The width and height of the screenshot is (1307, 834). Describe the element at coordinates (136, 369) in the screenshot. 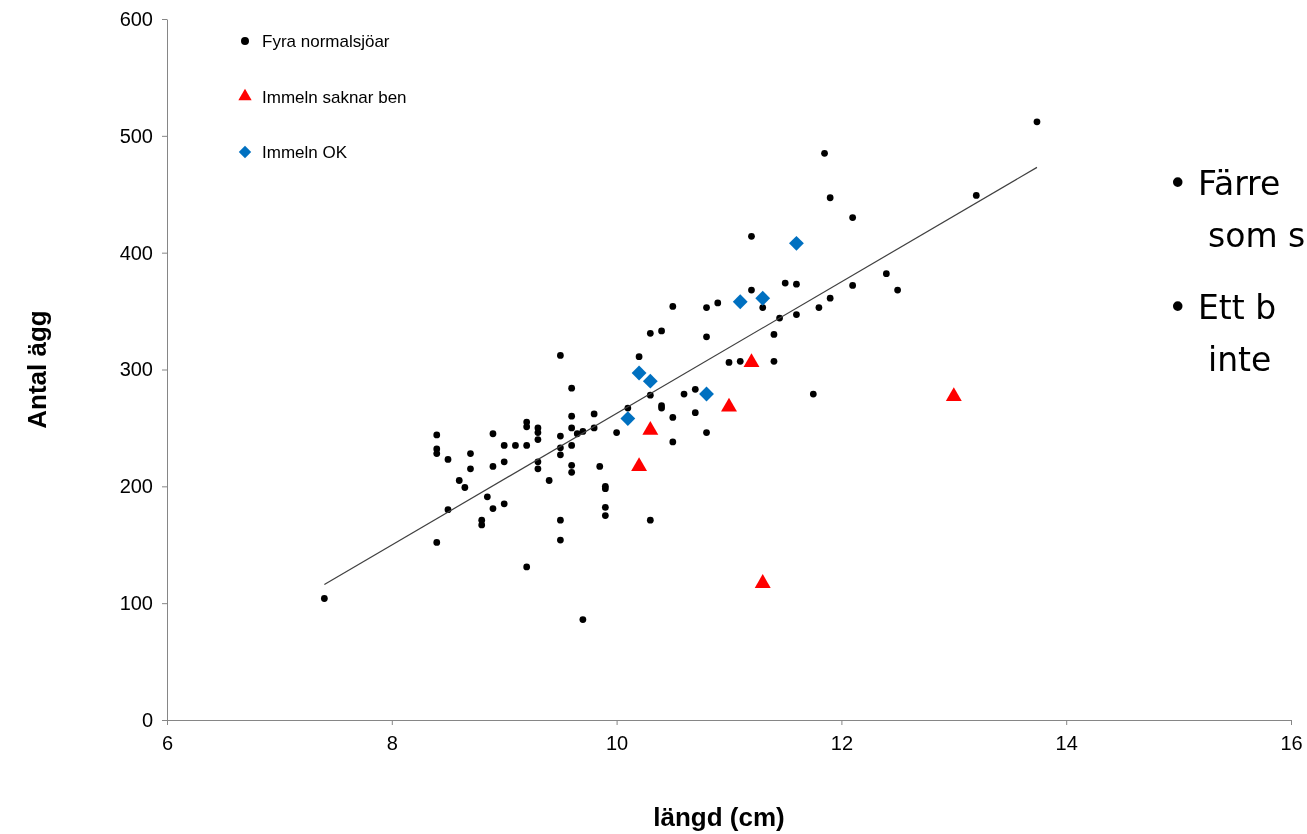

I see `y-tick-label: 300` at that location.